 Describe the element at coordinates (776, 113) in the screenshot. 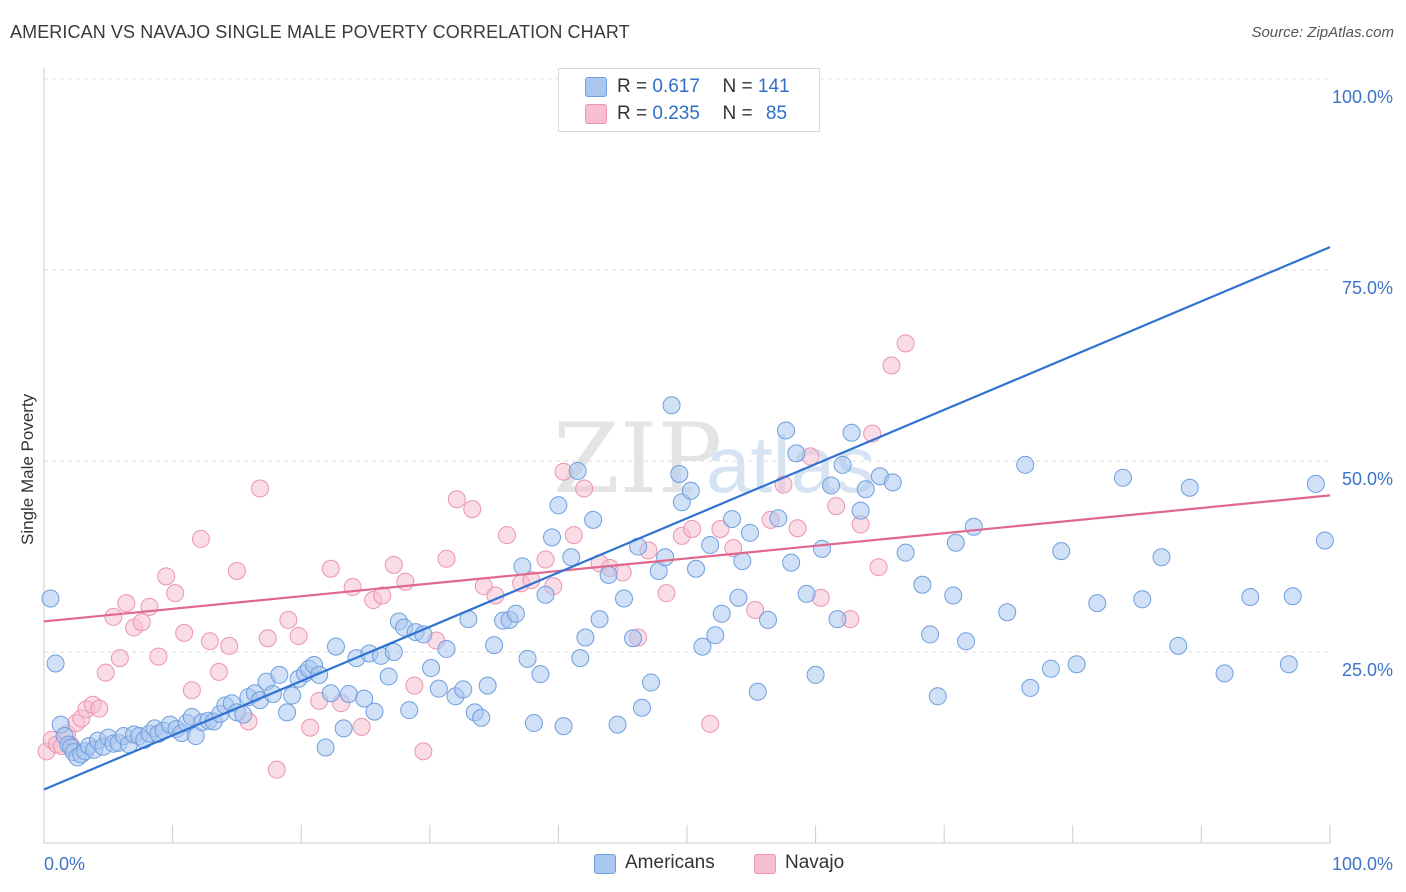

I see `navajo-n-value: 85` at that location.